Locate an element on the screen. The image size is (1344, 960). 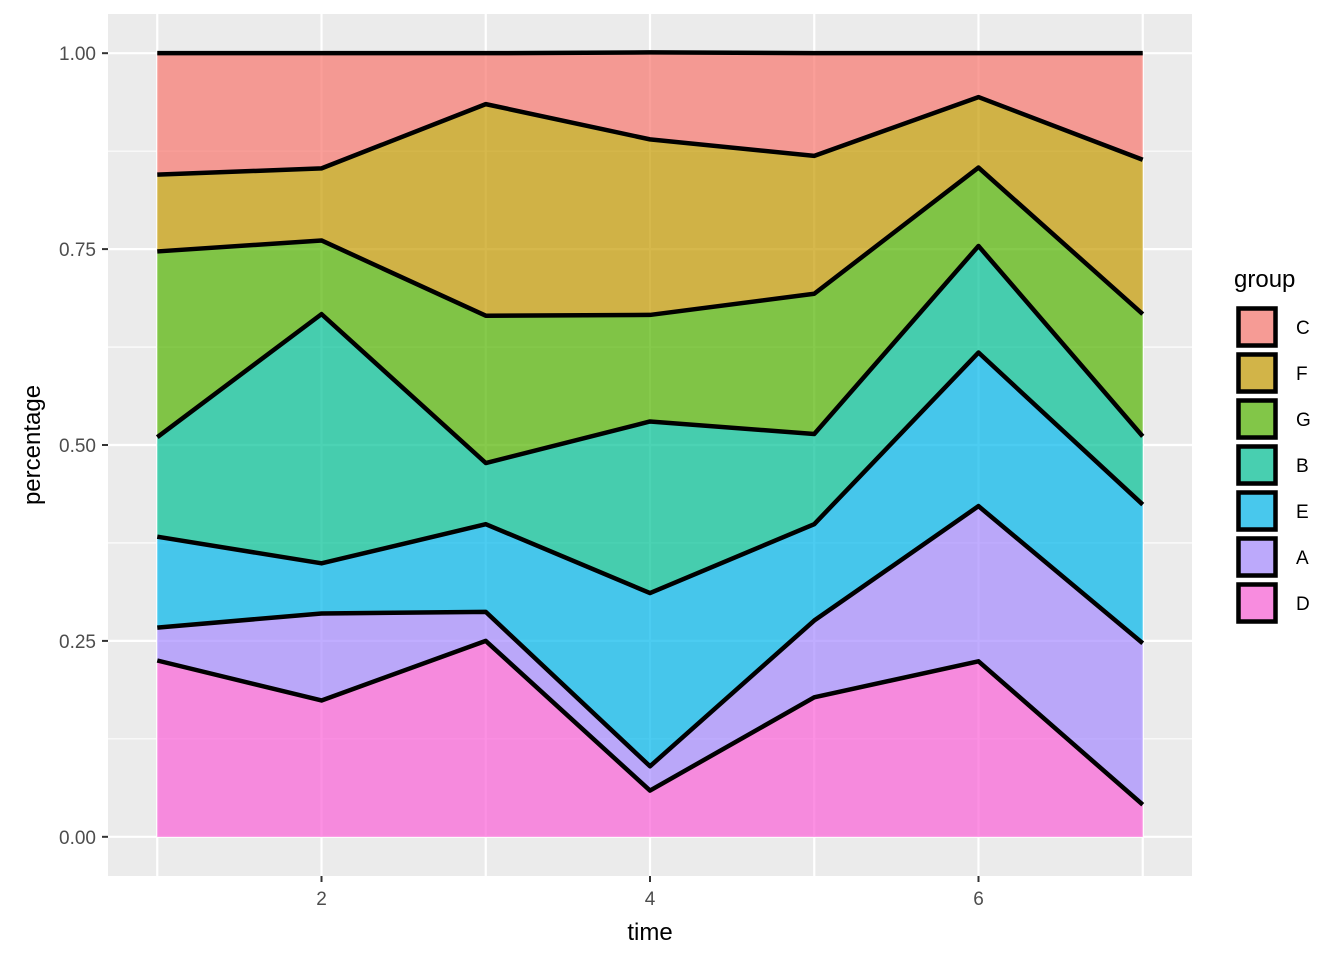
x-axis-title: time is located at coordinates (649, 932).